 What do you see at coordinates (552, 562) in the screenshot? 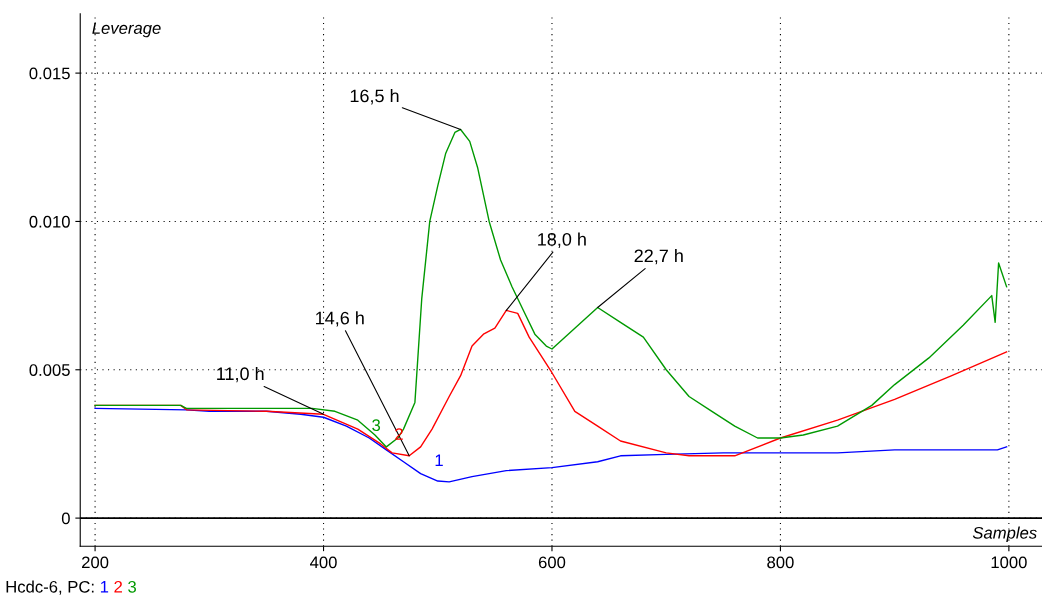
I see `x-tick-label: 600` at bounding box center [552, 562].